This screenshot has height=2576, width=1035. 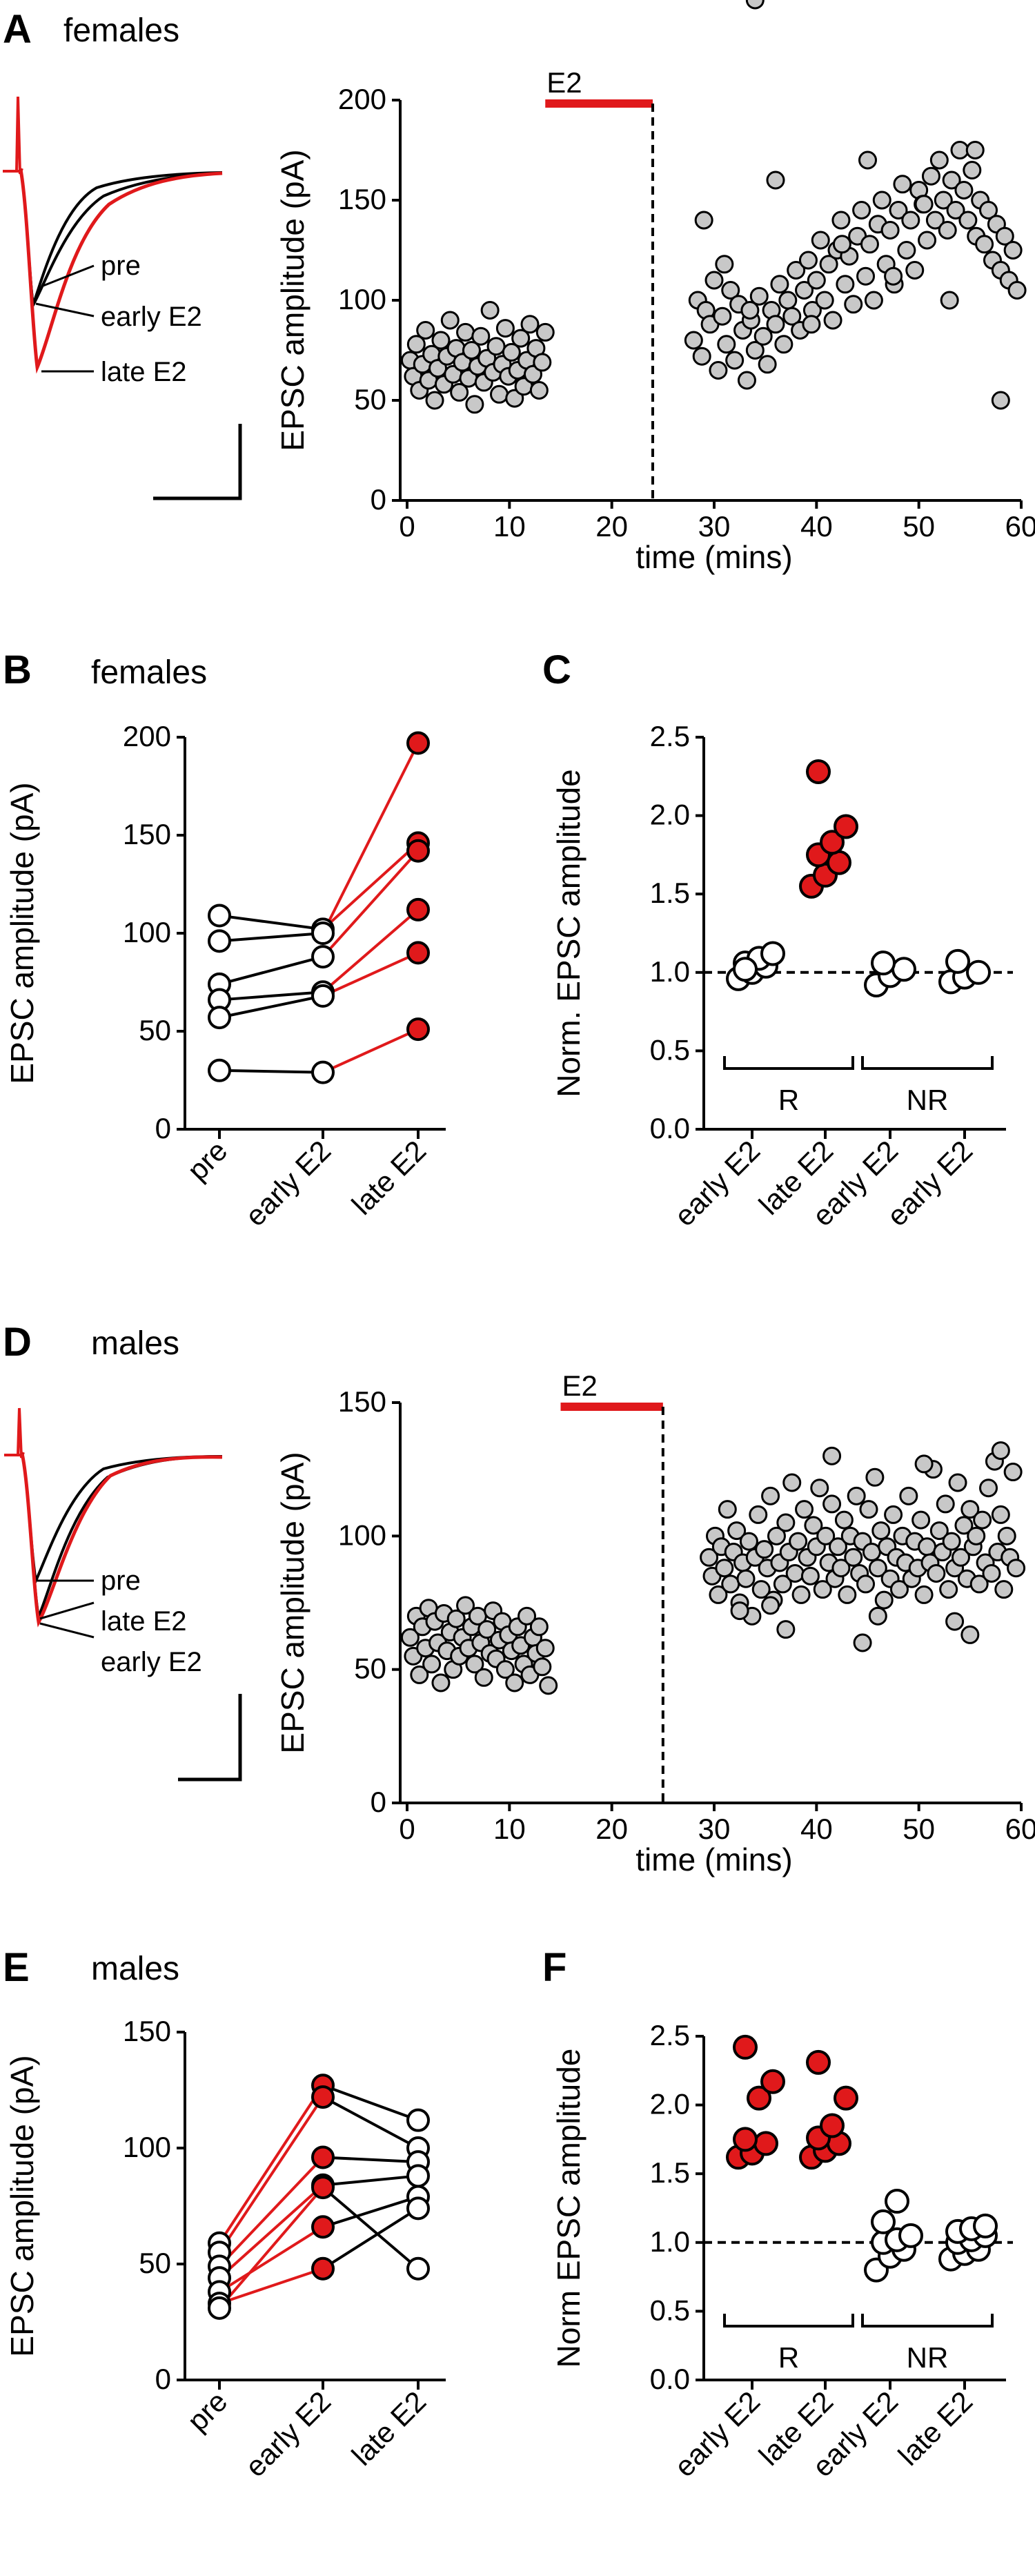 What do you see at coordinates (717, 1183) in the screenshot?
I see `x-tick-label: early E2` at bounding box center [717, 1183].